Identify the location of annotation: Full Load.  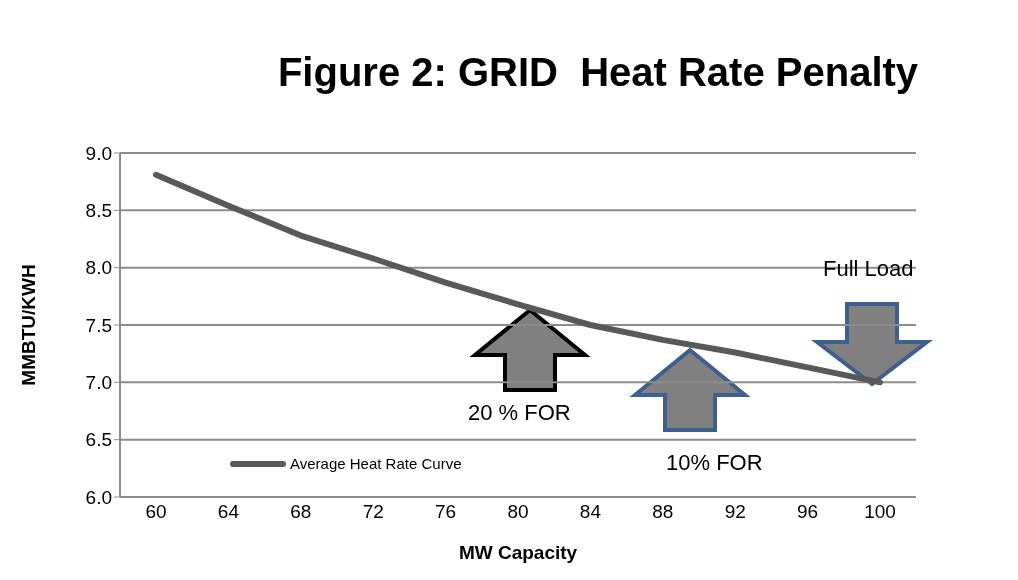
(868, 269).